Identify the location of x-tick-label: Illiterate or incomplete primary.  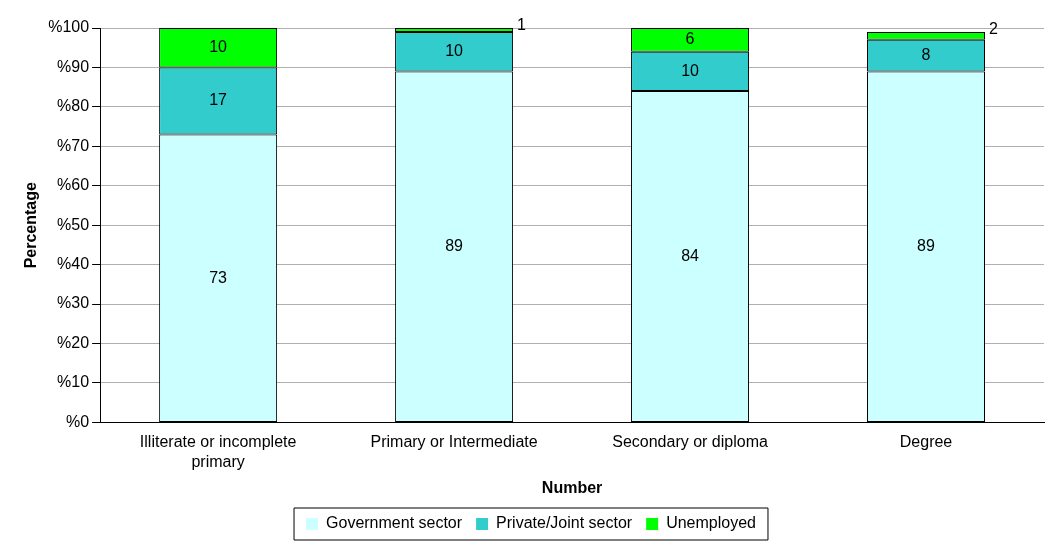
(218, 451).